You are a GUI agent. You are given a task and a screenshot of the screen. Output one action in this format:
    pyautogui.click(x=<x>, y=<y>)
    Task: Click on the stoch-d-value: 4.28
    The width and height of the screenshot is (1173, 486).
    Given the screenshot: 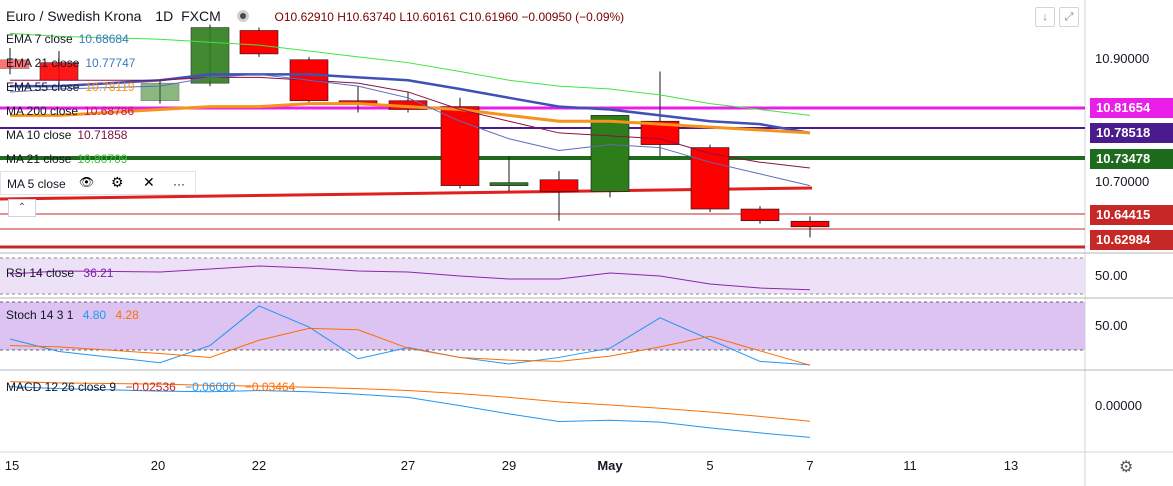 What is the action you would take?
    pyautogui.click(x=127, y=315)
    